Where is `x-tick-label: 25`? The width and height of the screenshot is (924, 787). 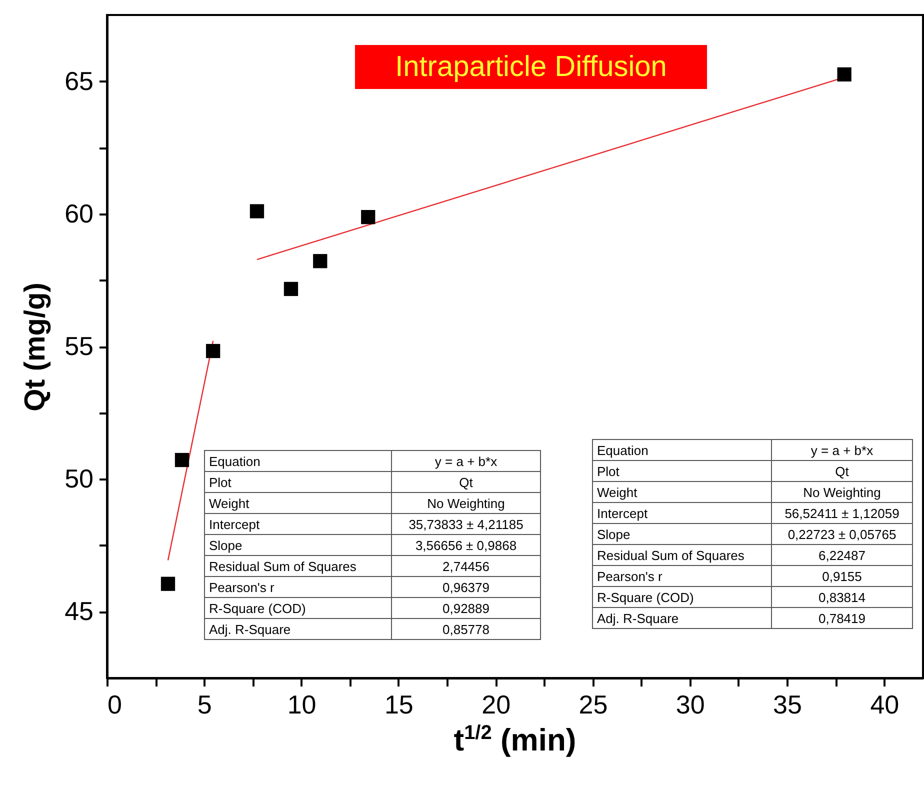
x-tick-label: 25 is located at coordinates (593, 705).